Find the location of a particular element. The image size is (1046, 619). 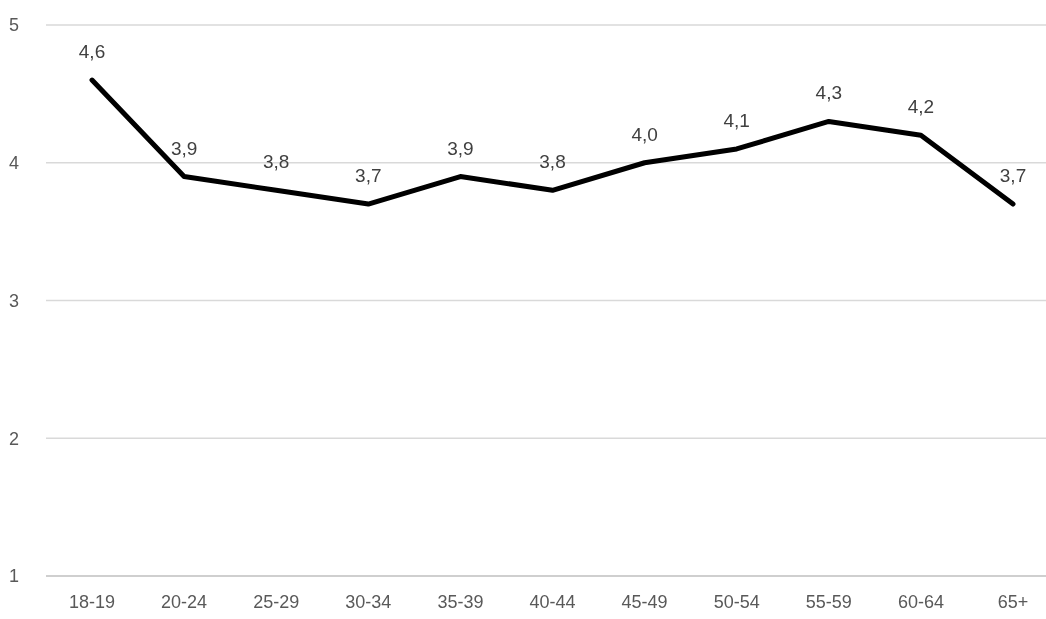

data-label: 4,1 is located at coordinates (736, 120).